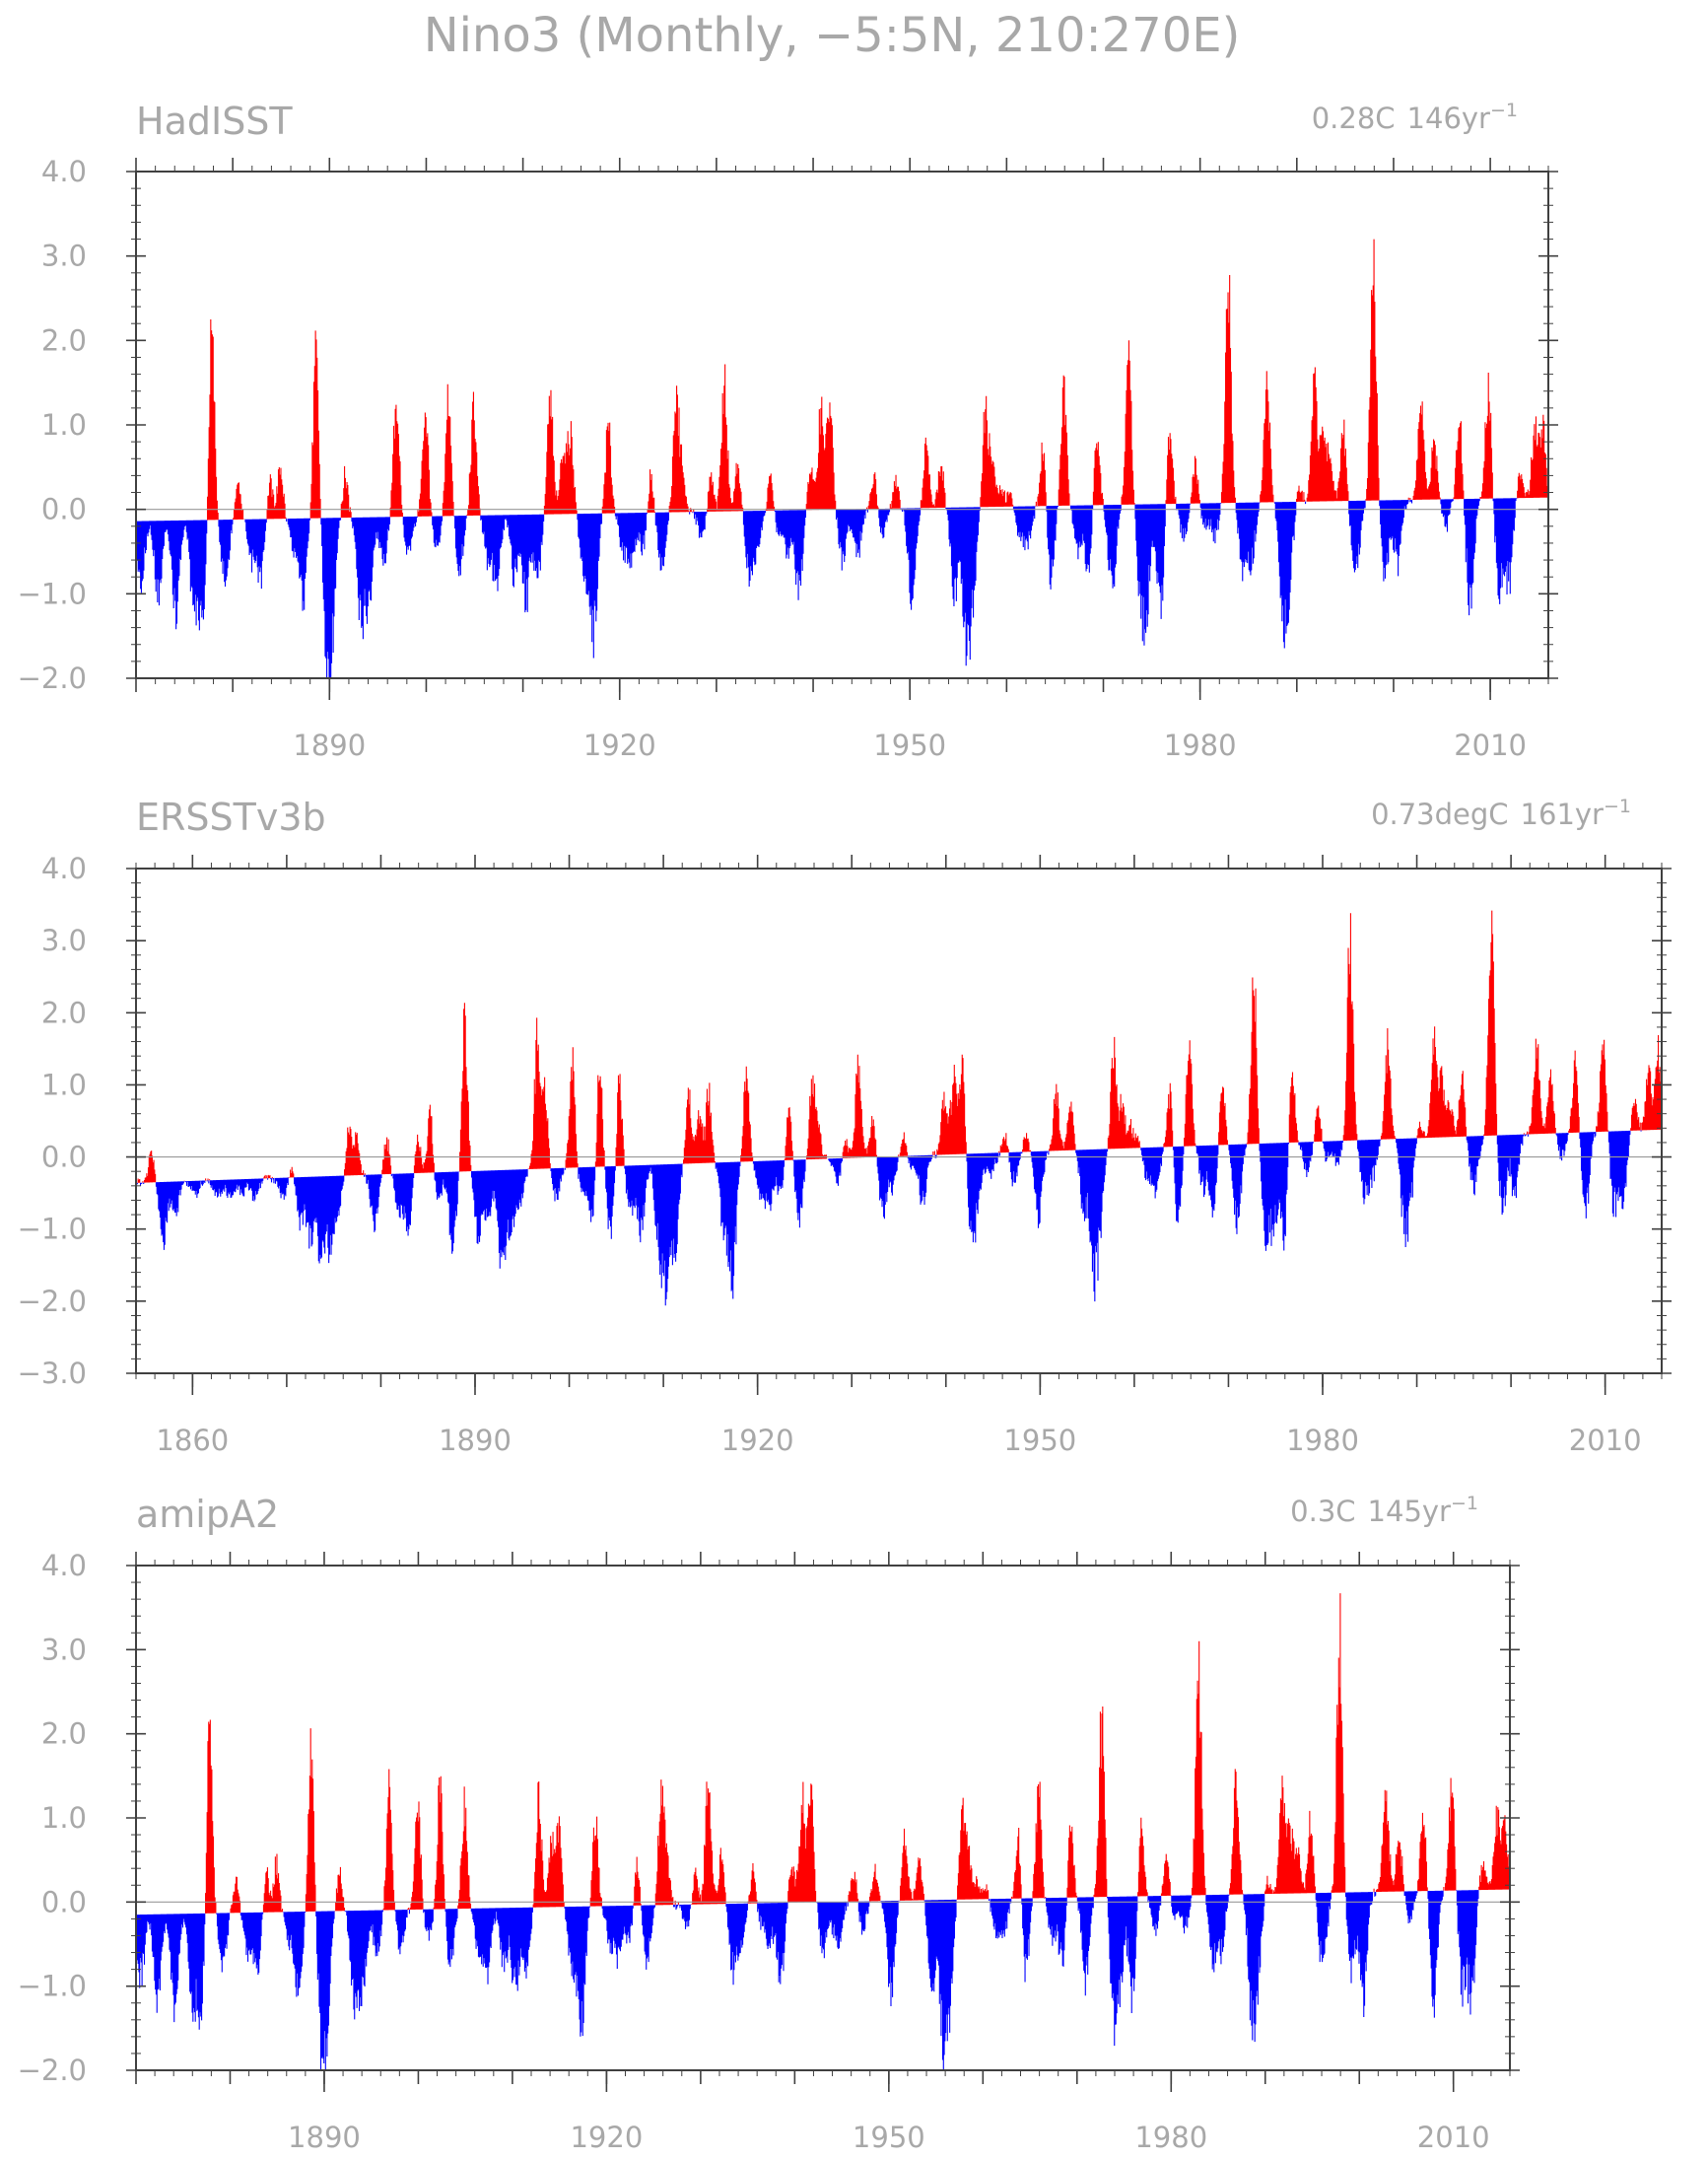 The width and height of the screenshot is (1708, 2160). I want to click on trend-period: 161yr, so click(1563, 815).